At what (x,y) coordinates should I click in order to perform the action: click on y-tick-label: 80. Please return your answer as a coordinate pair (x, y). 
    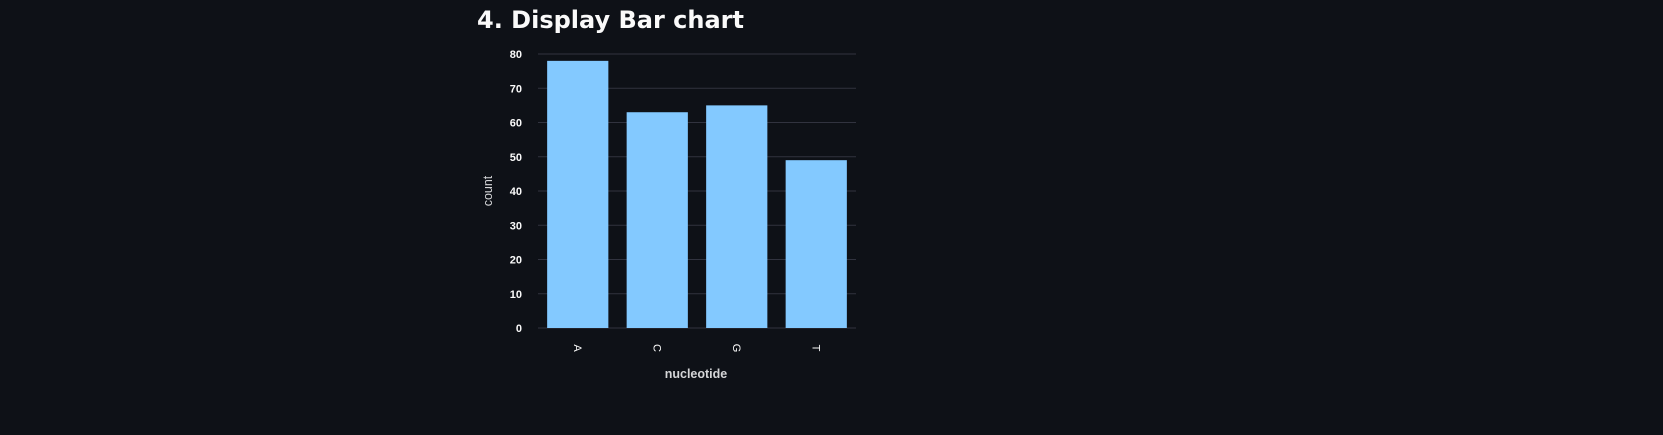
    Looking at the image, I should click on (516, 55).